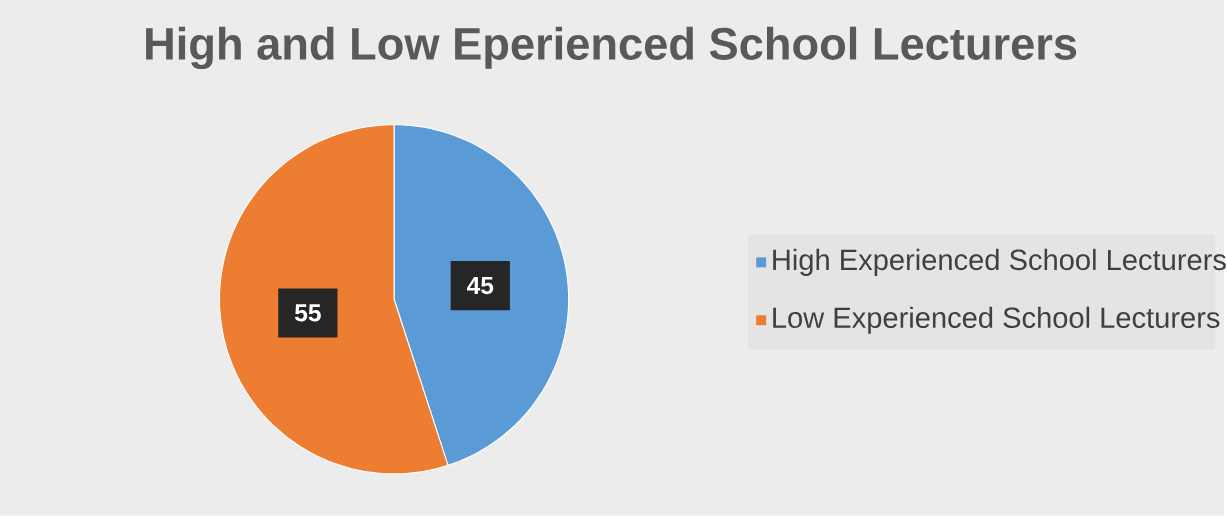 The image size is (1227, 516). What do you see at coordinates (307, 313) in the screenshot?
I see `data-label: 55` at bounding box center [307, 313].